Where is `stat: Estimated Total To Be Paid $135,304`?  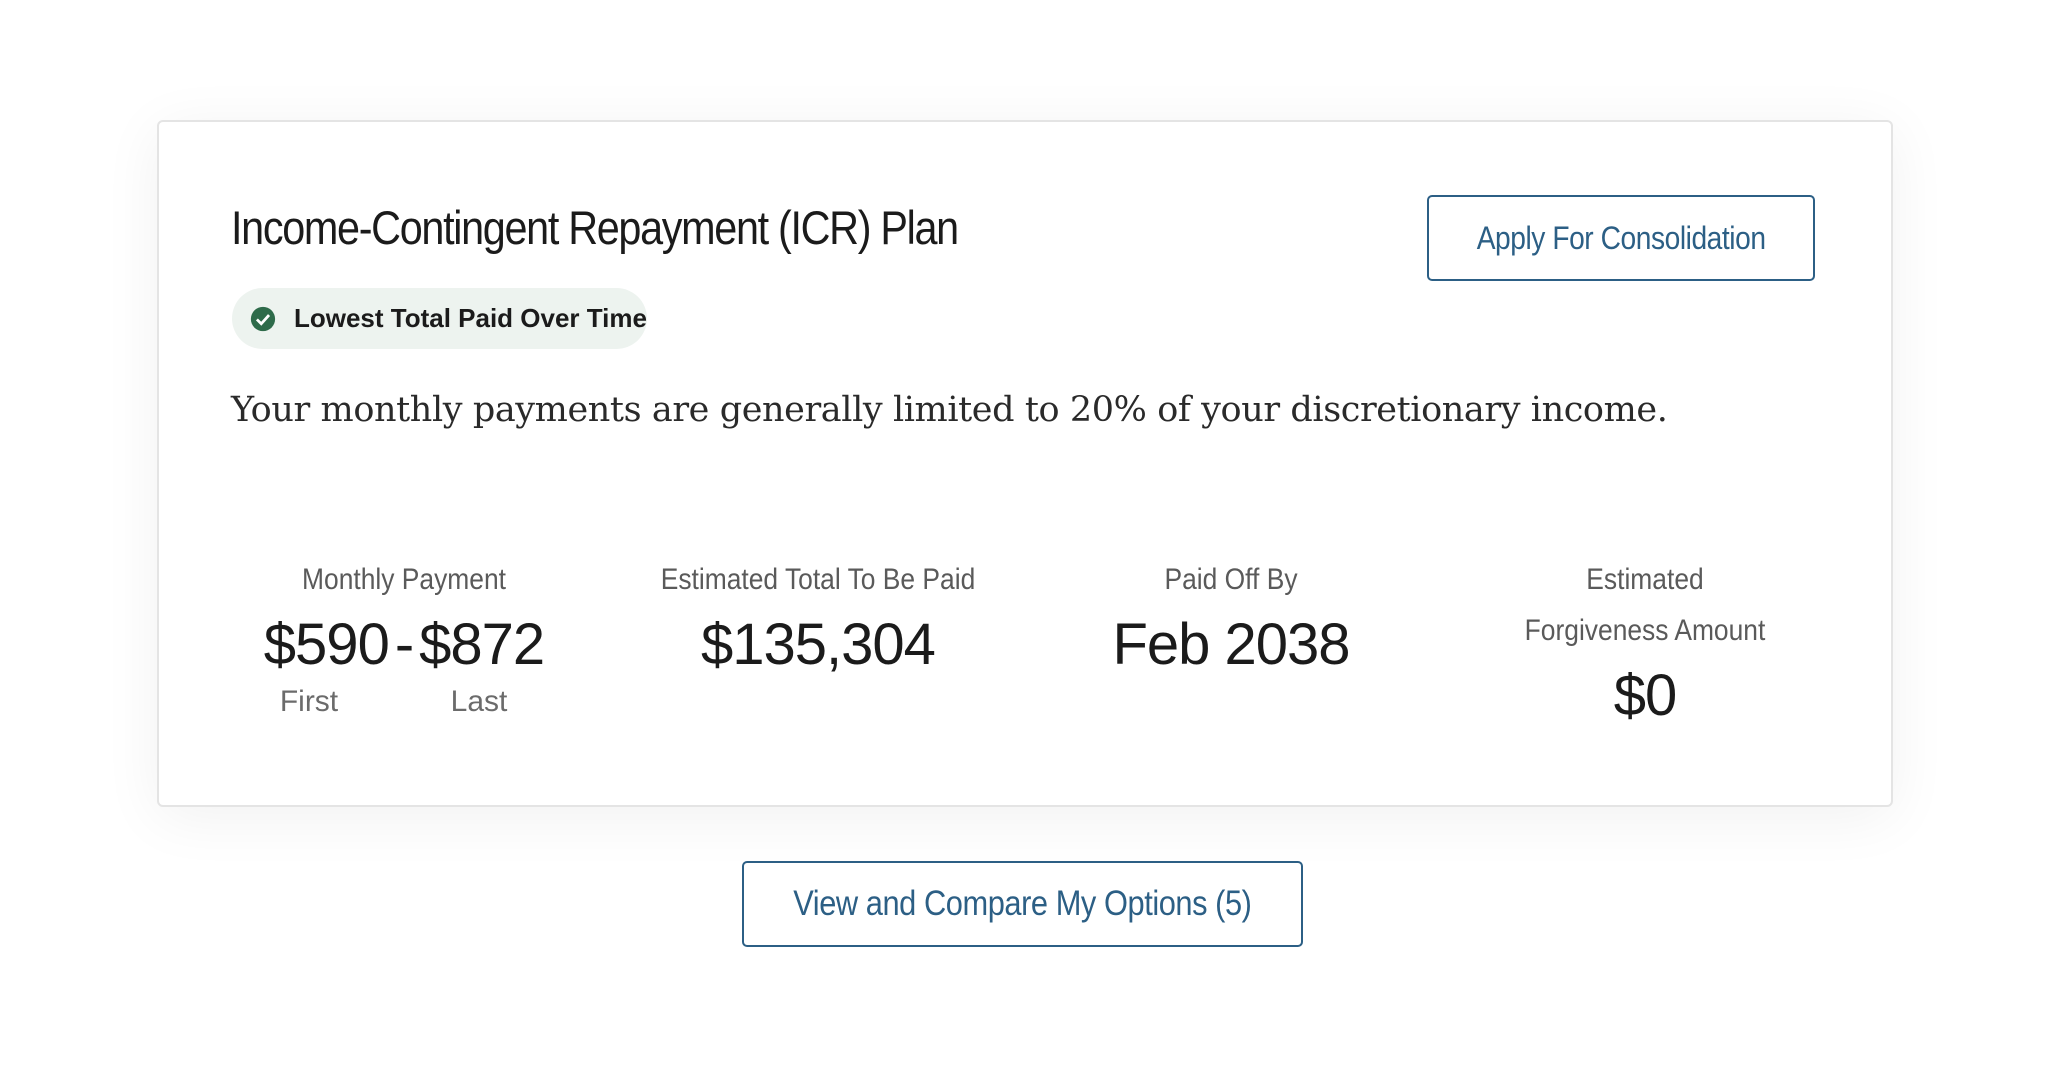 stat: Estimated Total To Be Paid $135,304 is located at coordinates (818, 619).